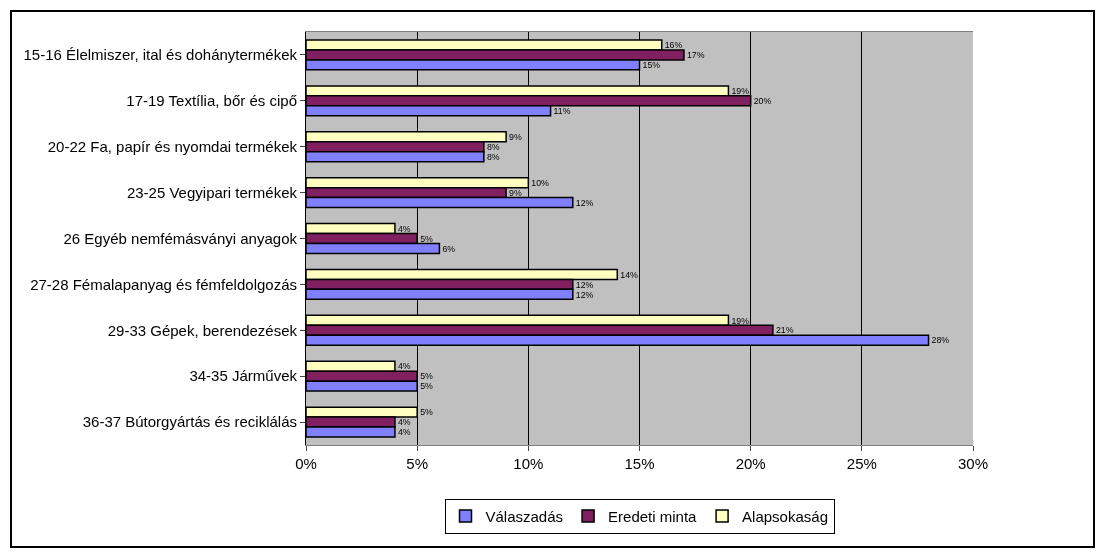 The height and width of the screenshot is (554, 1109). What do you see at coordinates (673, 45) in the screenshot?
I see `data-label: 16%` at bounding box center [673, 45].